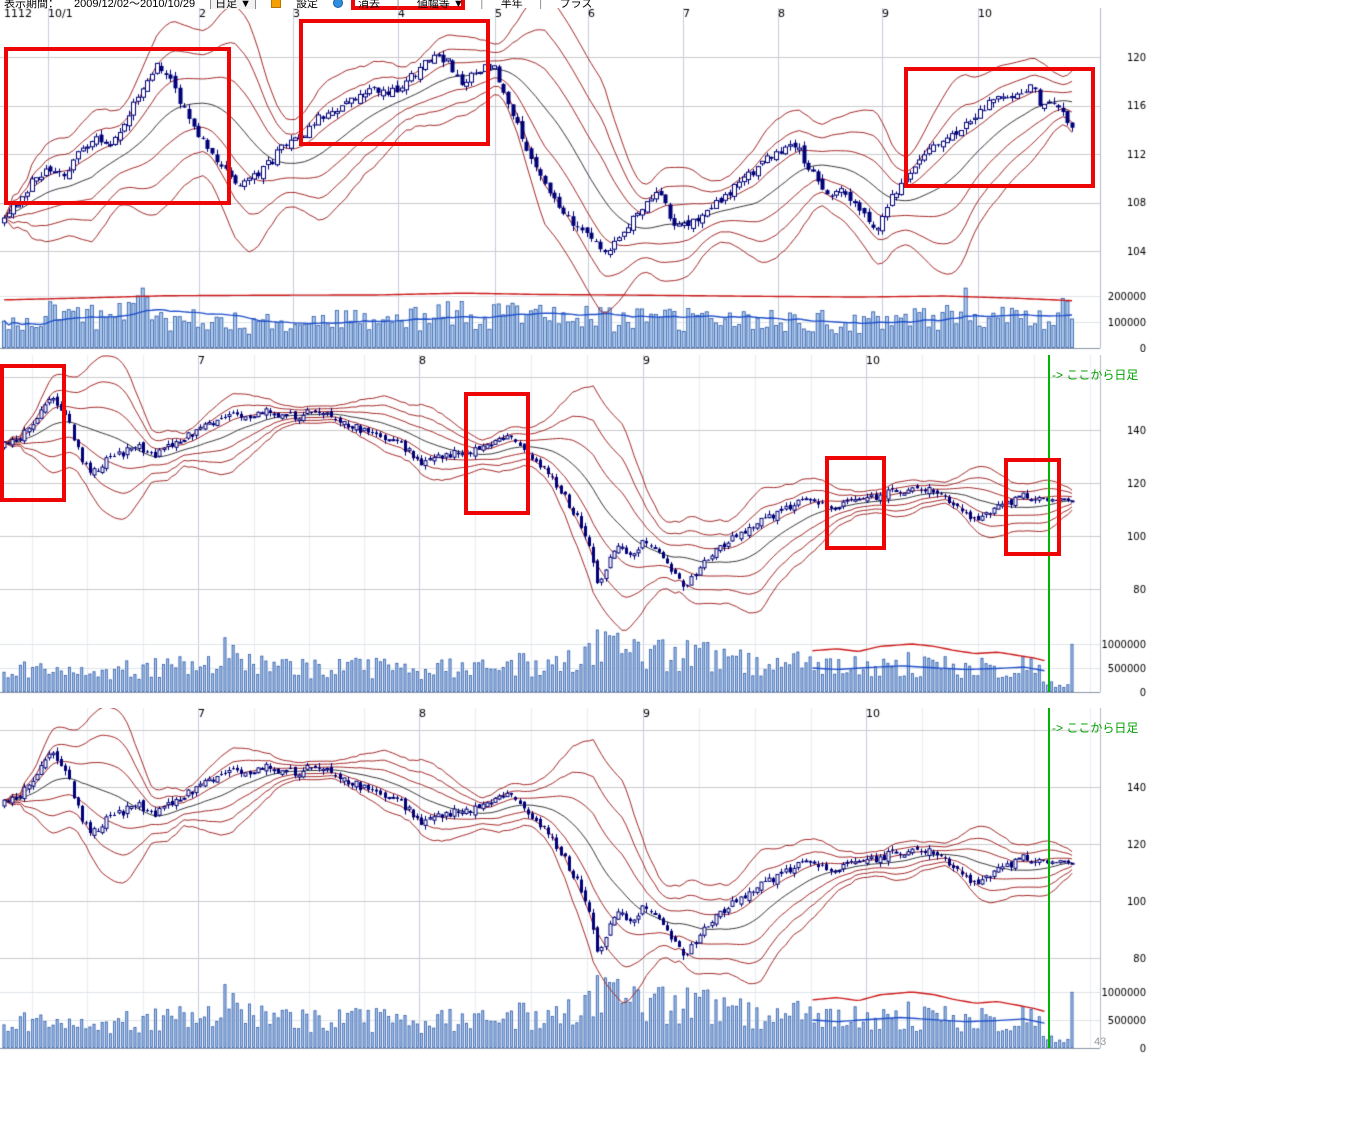 The width and height of the screenshot is (1366, 1122). I want to click on interval-select: 日足 ▼, so click(233, 4).